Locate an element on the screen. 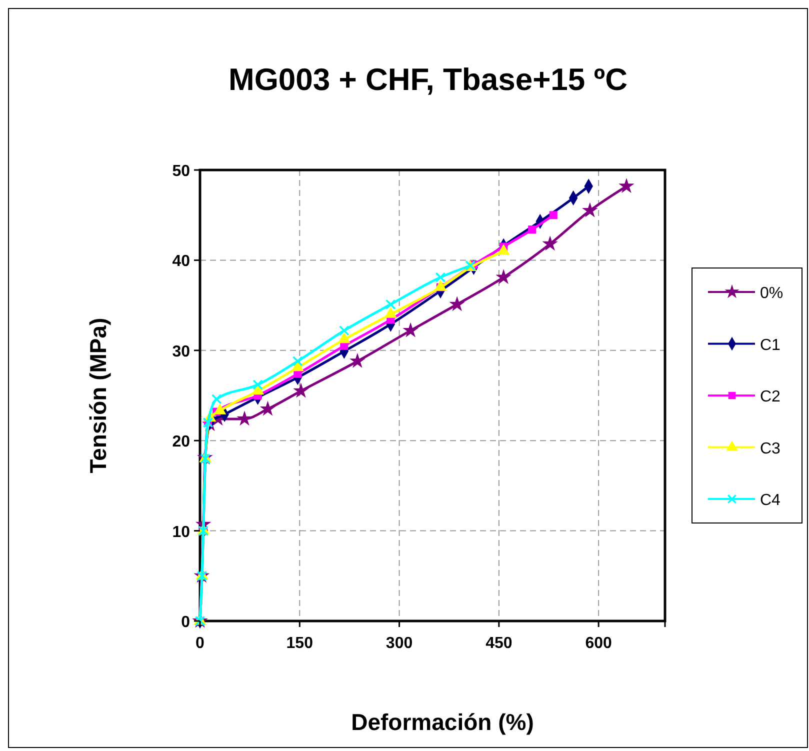  legend-label: C2 is located at coordinates (770, 397).